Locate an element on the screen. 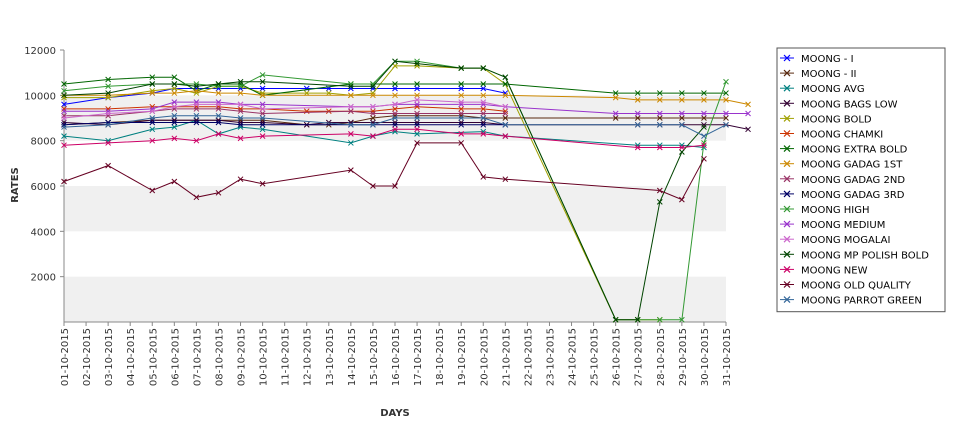 The height and width of the screenshot is (429, 975). x-tick-label: 15-10-2015 is located at coordinates (374, 357).